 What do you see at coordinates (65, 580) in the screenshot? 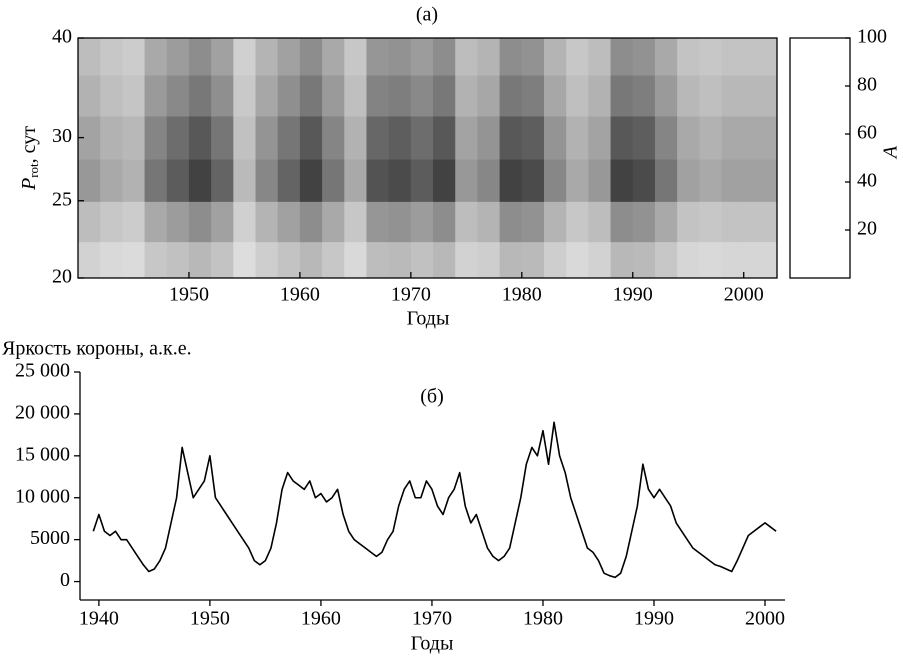
I see `y-tick-label: 0` at bounding box center [65, 580].